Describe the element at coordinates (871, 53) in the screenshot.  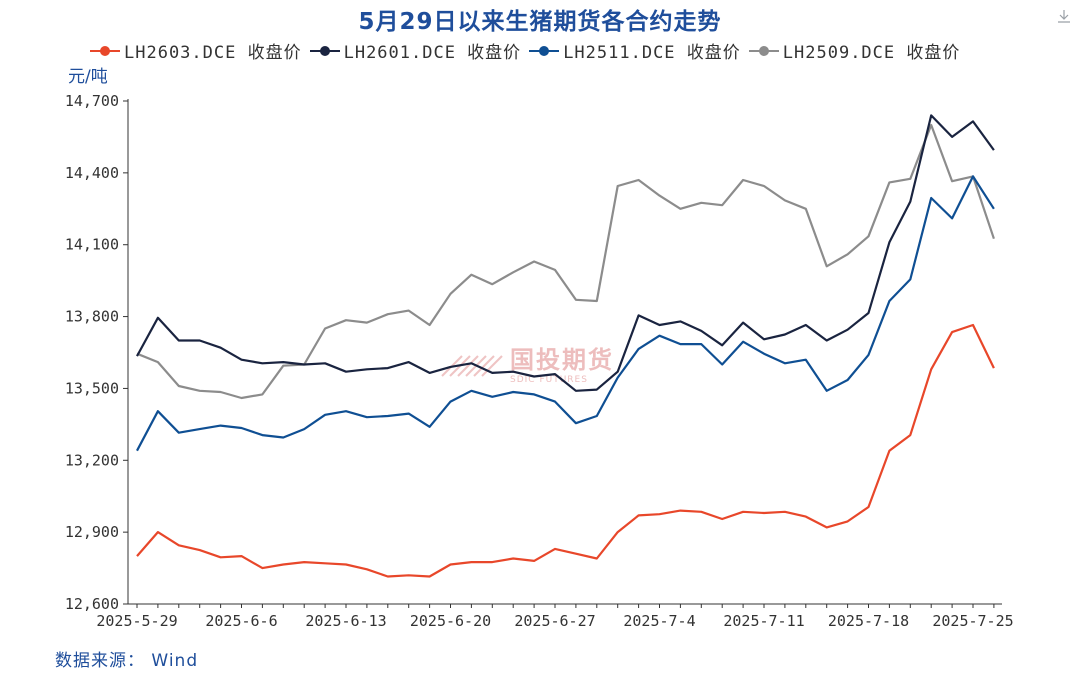
I see `legend-label: LH2509.DCE 收盘价` at that location.